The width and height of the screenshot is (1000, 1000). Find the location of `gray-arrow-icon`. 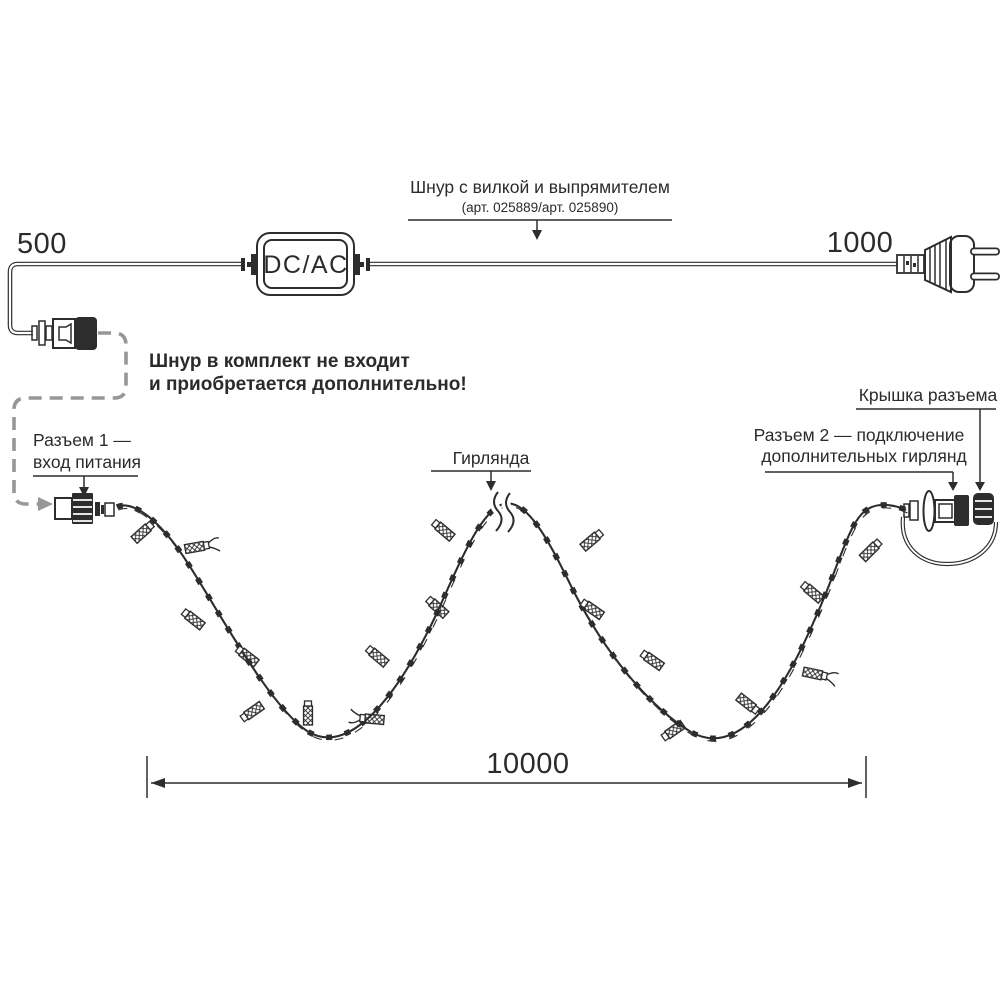

gray-arrow-icon is located at coordinates (45, 504).